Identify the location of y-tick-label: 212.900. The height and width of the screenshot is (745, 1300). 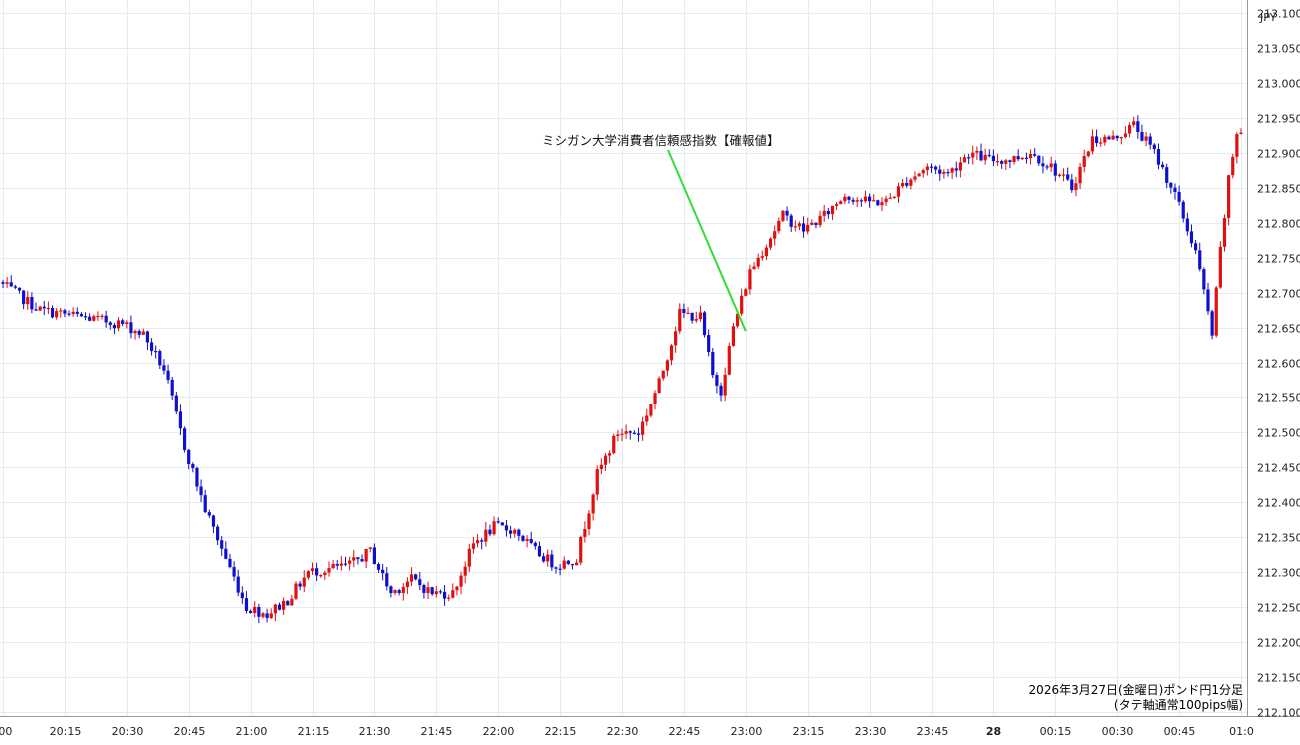
(1278, 154).